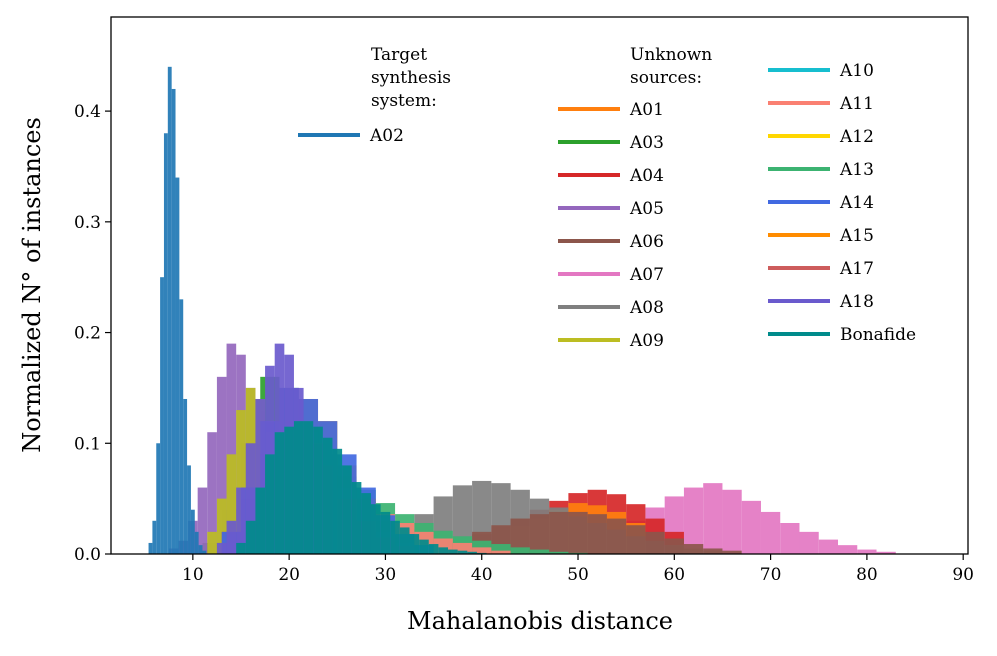 The height and width of the screenshot is (656, 997). What do you see at coordinates (540, 621) in the screenshot?
I see `x-axis-label: Mahalanobis distance` at bounding box center [540, 621].